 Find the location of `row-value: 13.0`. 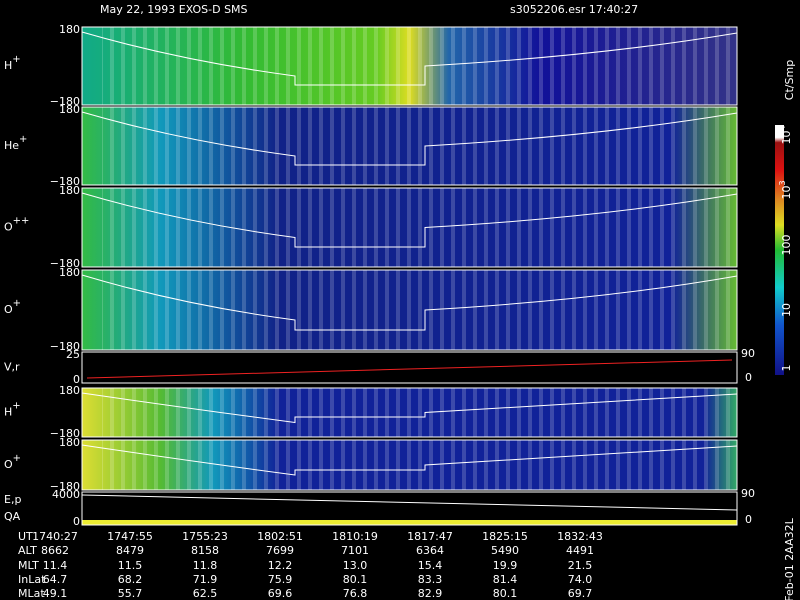

row-value: 13.0 is located at coordinates (355, 565).